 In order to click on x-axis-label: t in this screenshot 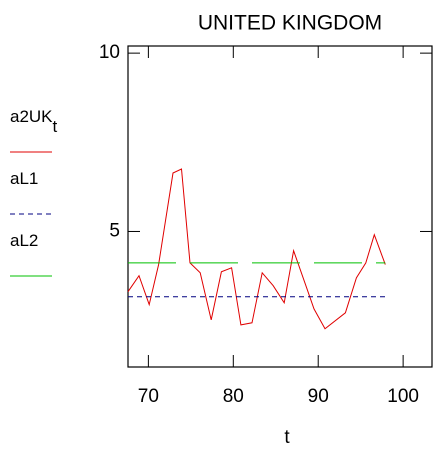, I will do `click(287, 437)`.